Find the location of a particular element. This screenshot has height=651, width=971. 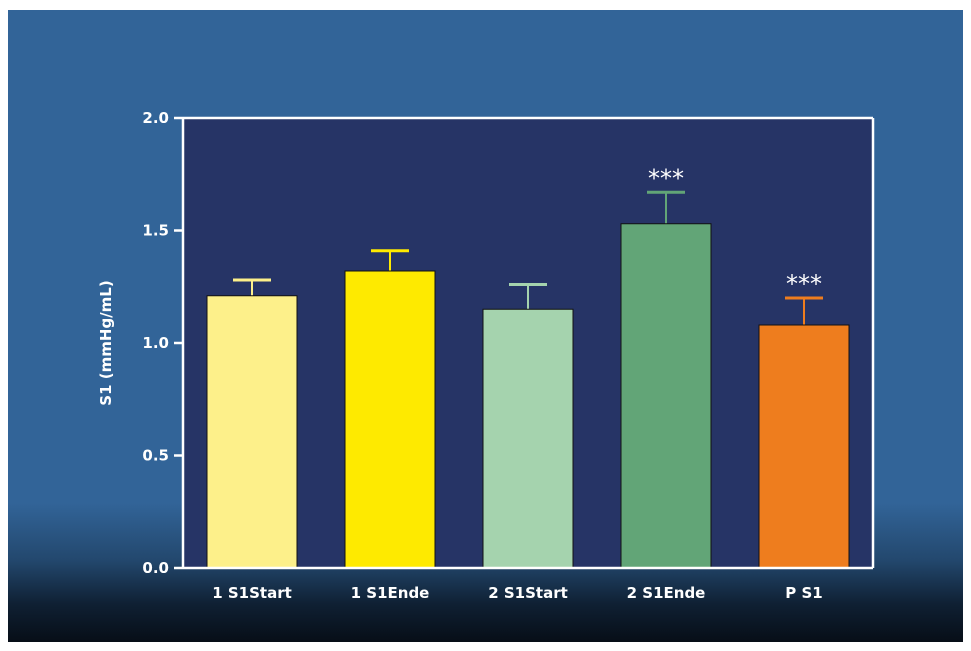

significance-label-3: *** is located at coordinates (666, 178).